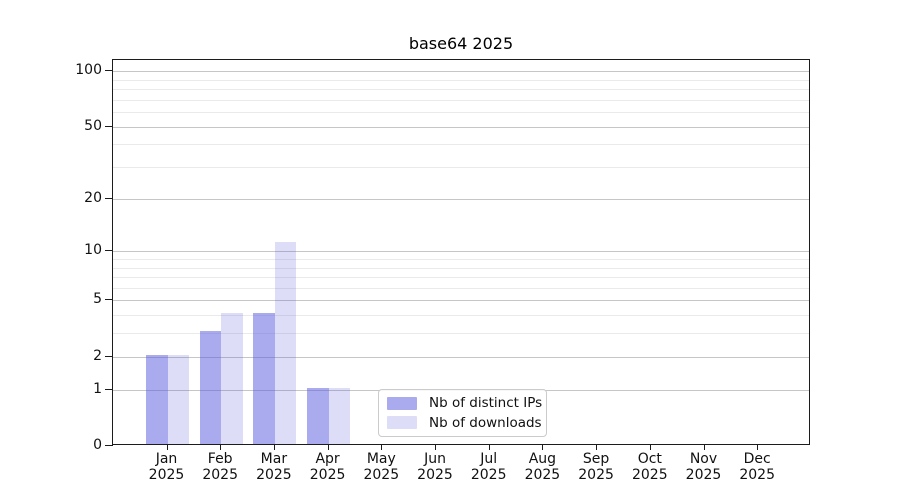 This screenshot has height=500, width=900. What do you see at coordinates (97, 388) in the screenshot?
I see `y-tick-label: 1` at bounding box center [97, 388].